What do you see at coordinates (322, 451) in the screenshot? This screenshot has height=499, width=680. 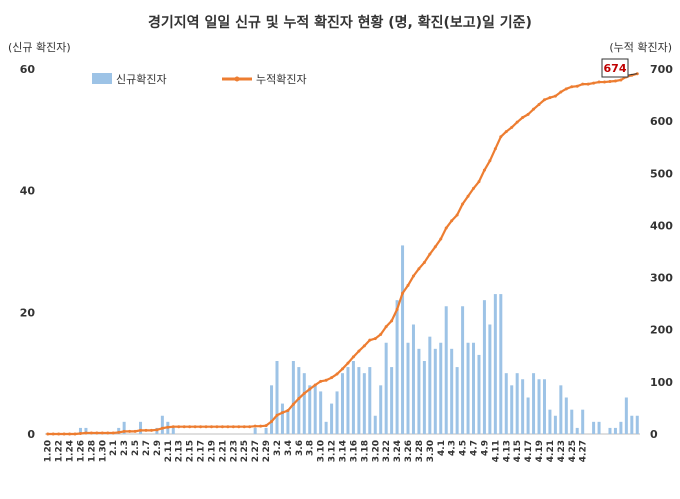 I see `x-tick-label: 3.10` at bounding box center [322, 451].